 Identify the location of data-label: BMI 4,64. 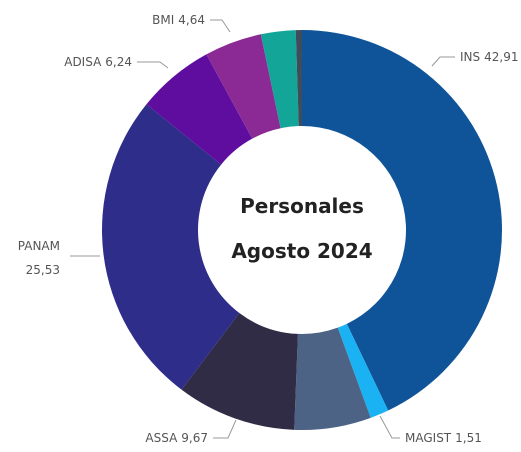
(178, 20).